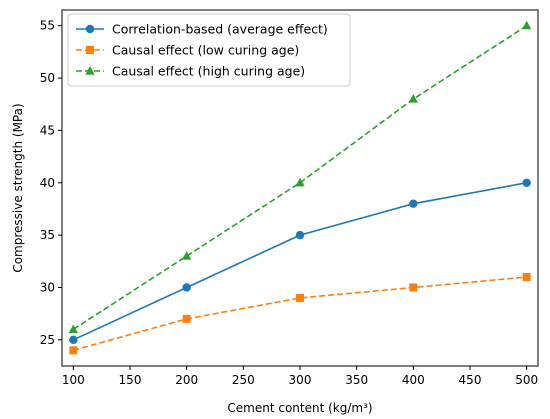 The width and height of the screenshot is (550, 419). I want to click on y-tick-label: 55, so click(47, 26).